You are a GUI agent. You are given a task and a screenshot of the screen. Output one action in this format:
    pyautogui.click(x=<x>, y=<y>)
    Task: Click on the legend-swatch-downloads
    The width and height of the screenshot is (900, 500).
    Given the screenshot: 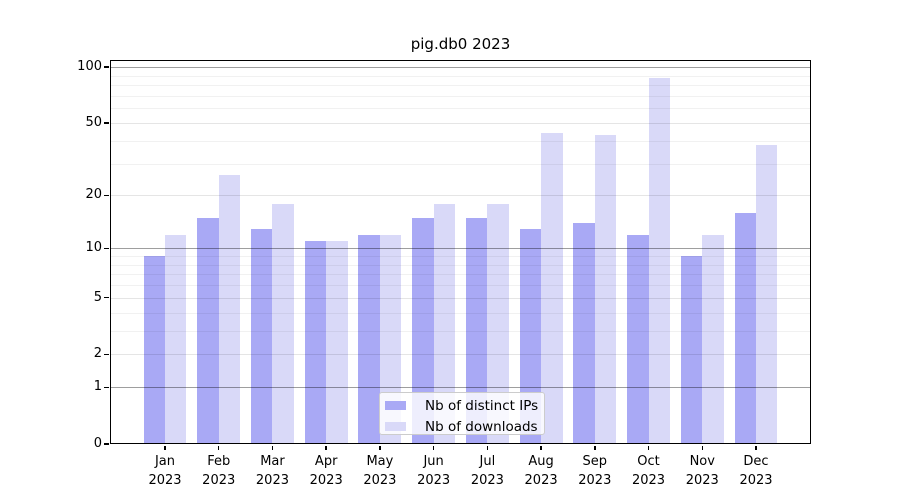 What is the action you would take?
    pyautogui.click(x=395, y=426)
    